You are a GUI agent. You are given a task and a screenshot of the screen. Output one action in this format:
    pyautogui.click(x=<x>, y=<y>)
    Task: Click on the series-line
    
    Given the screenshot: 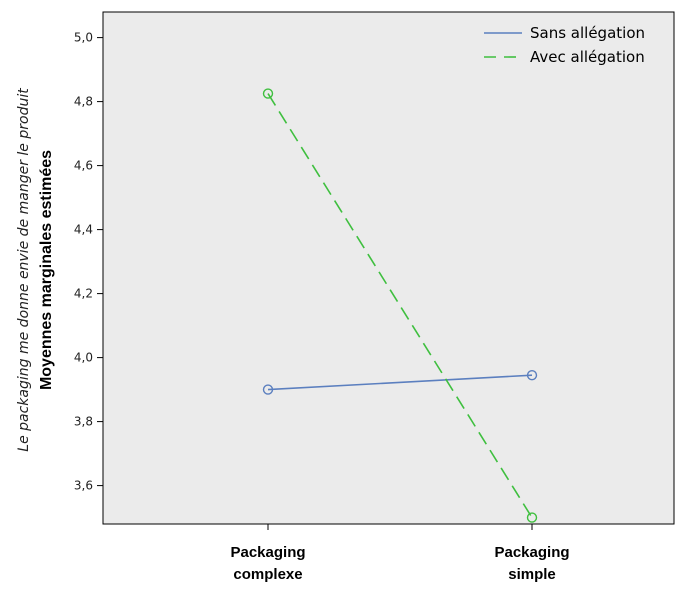 What is the action you would take?
    pyautogui.click(x=400, y=382)
    